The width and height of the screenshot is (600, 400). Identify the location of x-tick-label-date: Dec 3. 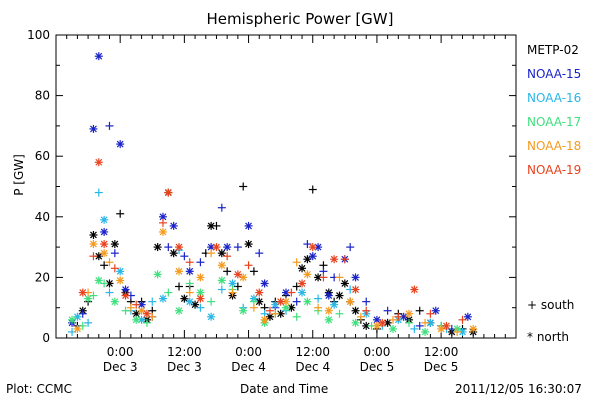
(184, 367).